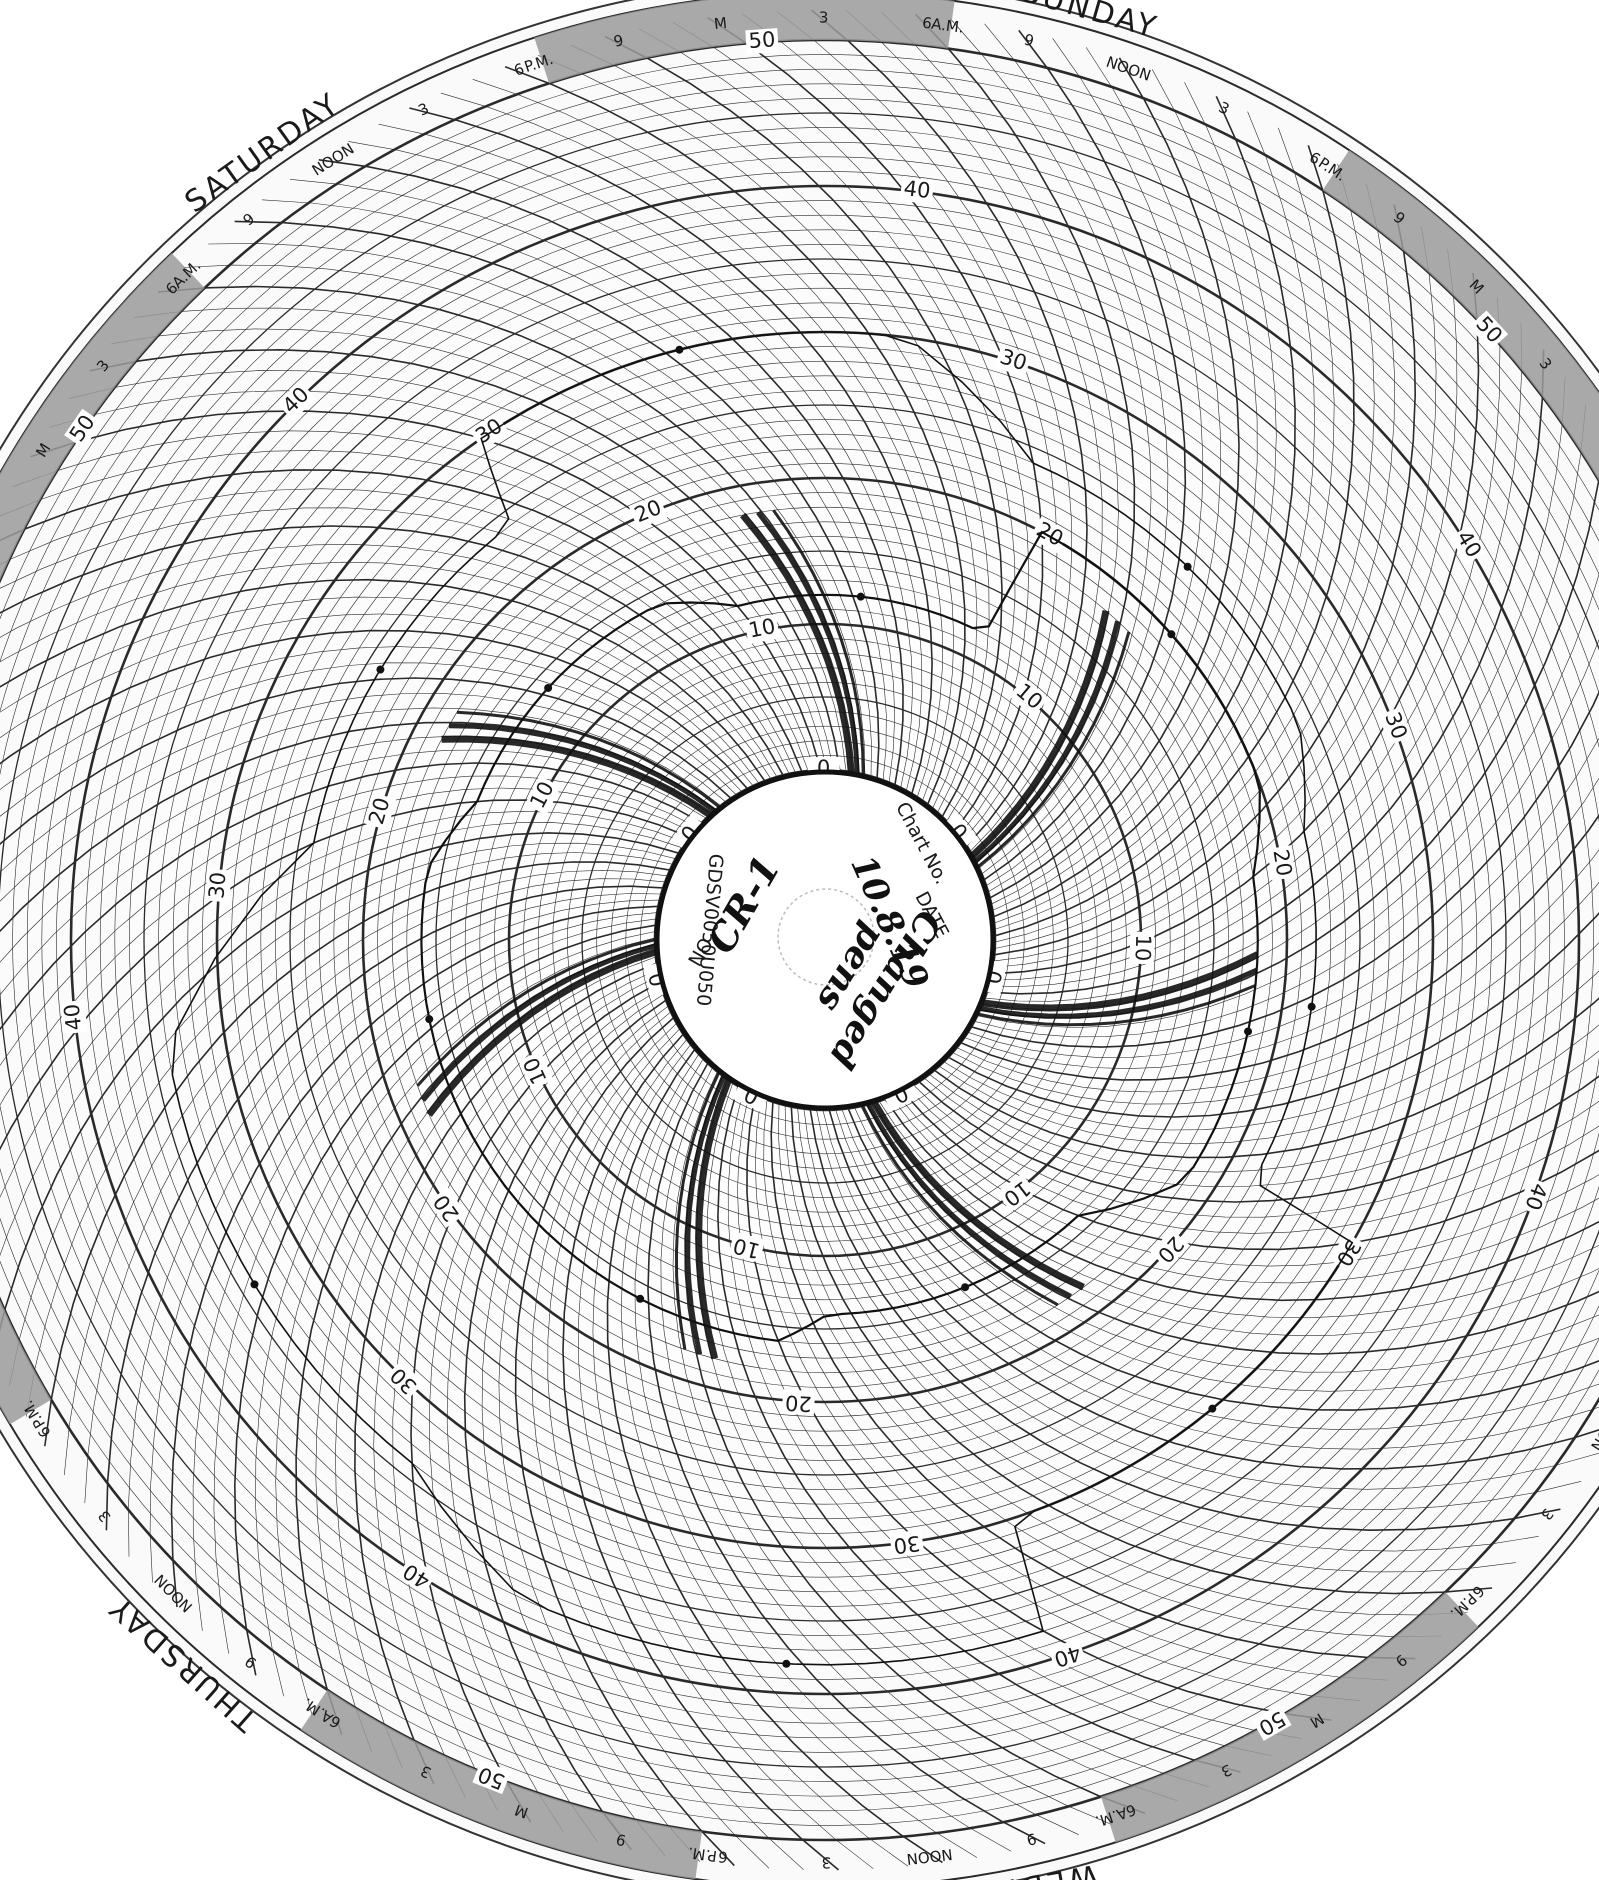  What do you see at coordinates (521, 1811) in the screenshot?
I see `time-marker-label: M` at bounding box center [521, 1811].